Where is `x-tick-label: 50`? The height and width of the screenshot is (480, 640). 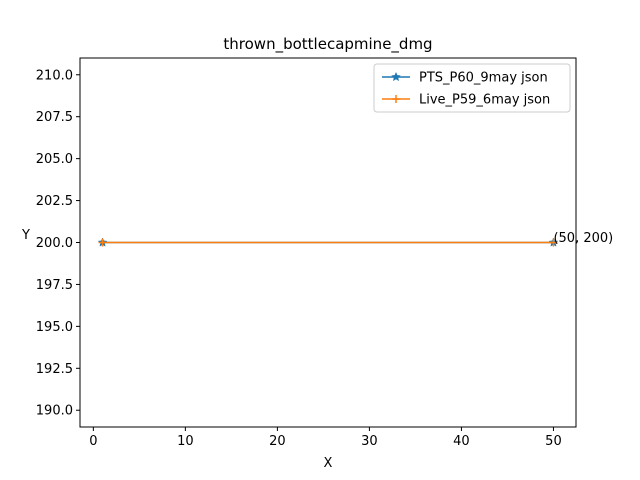
x-tick-label: 50 is located at coordinates (553, 441).